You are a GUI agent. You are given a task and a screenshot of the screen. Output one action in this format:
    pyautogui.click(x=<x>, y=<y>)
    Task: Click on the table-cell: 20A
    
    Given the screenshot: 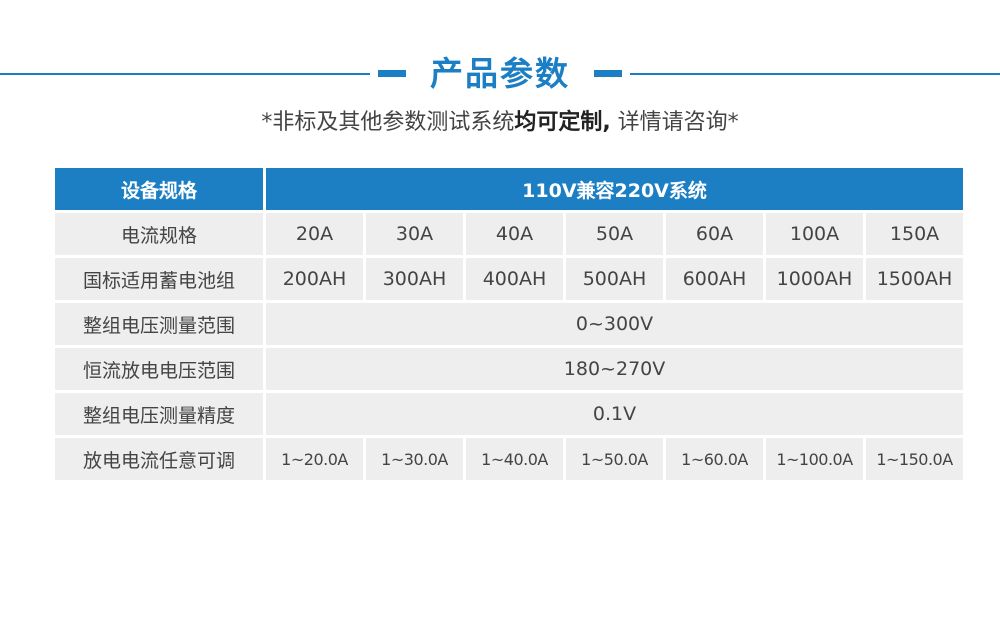 What is the action you would take?
    pyautogui.click(x=314, y=234)
    